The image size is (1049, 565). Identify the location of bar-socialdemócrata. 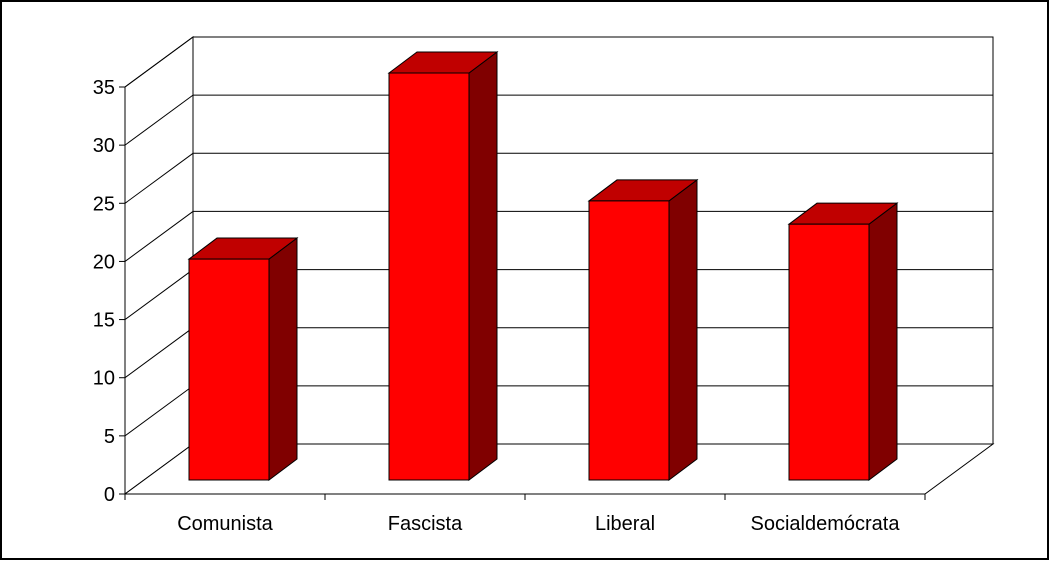
(843, 341).